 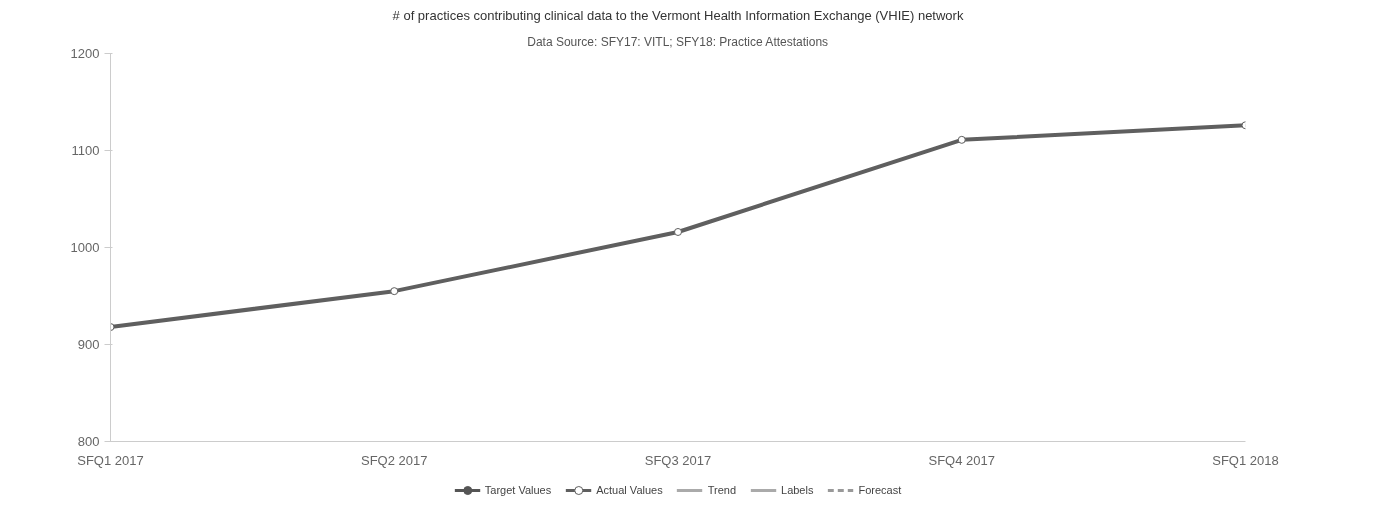 I want to click on x-tick-label: SFQ4 2017, so click(x=962, y=460).